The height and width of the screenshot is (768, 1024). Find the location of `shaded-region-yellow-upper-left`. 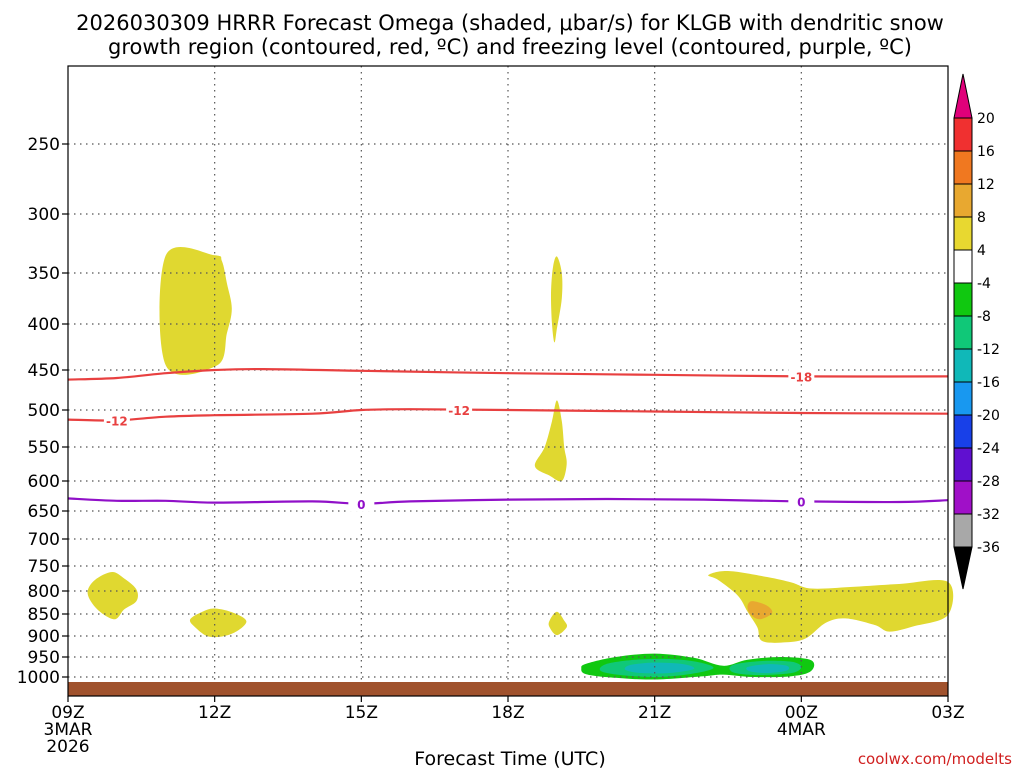

shaded-region-yellow-upper-left is located at coordinates (195, 310).